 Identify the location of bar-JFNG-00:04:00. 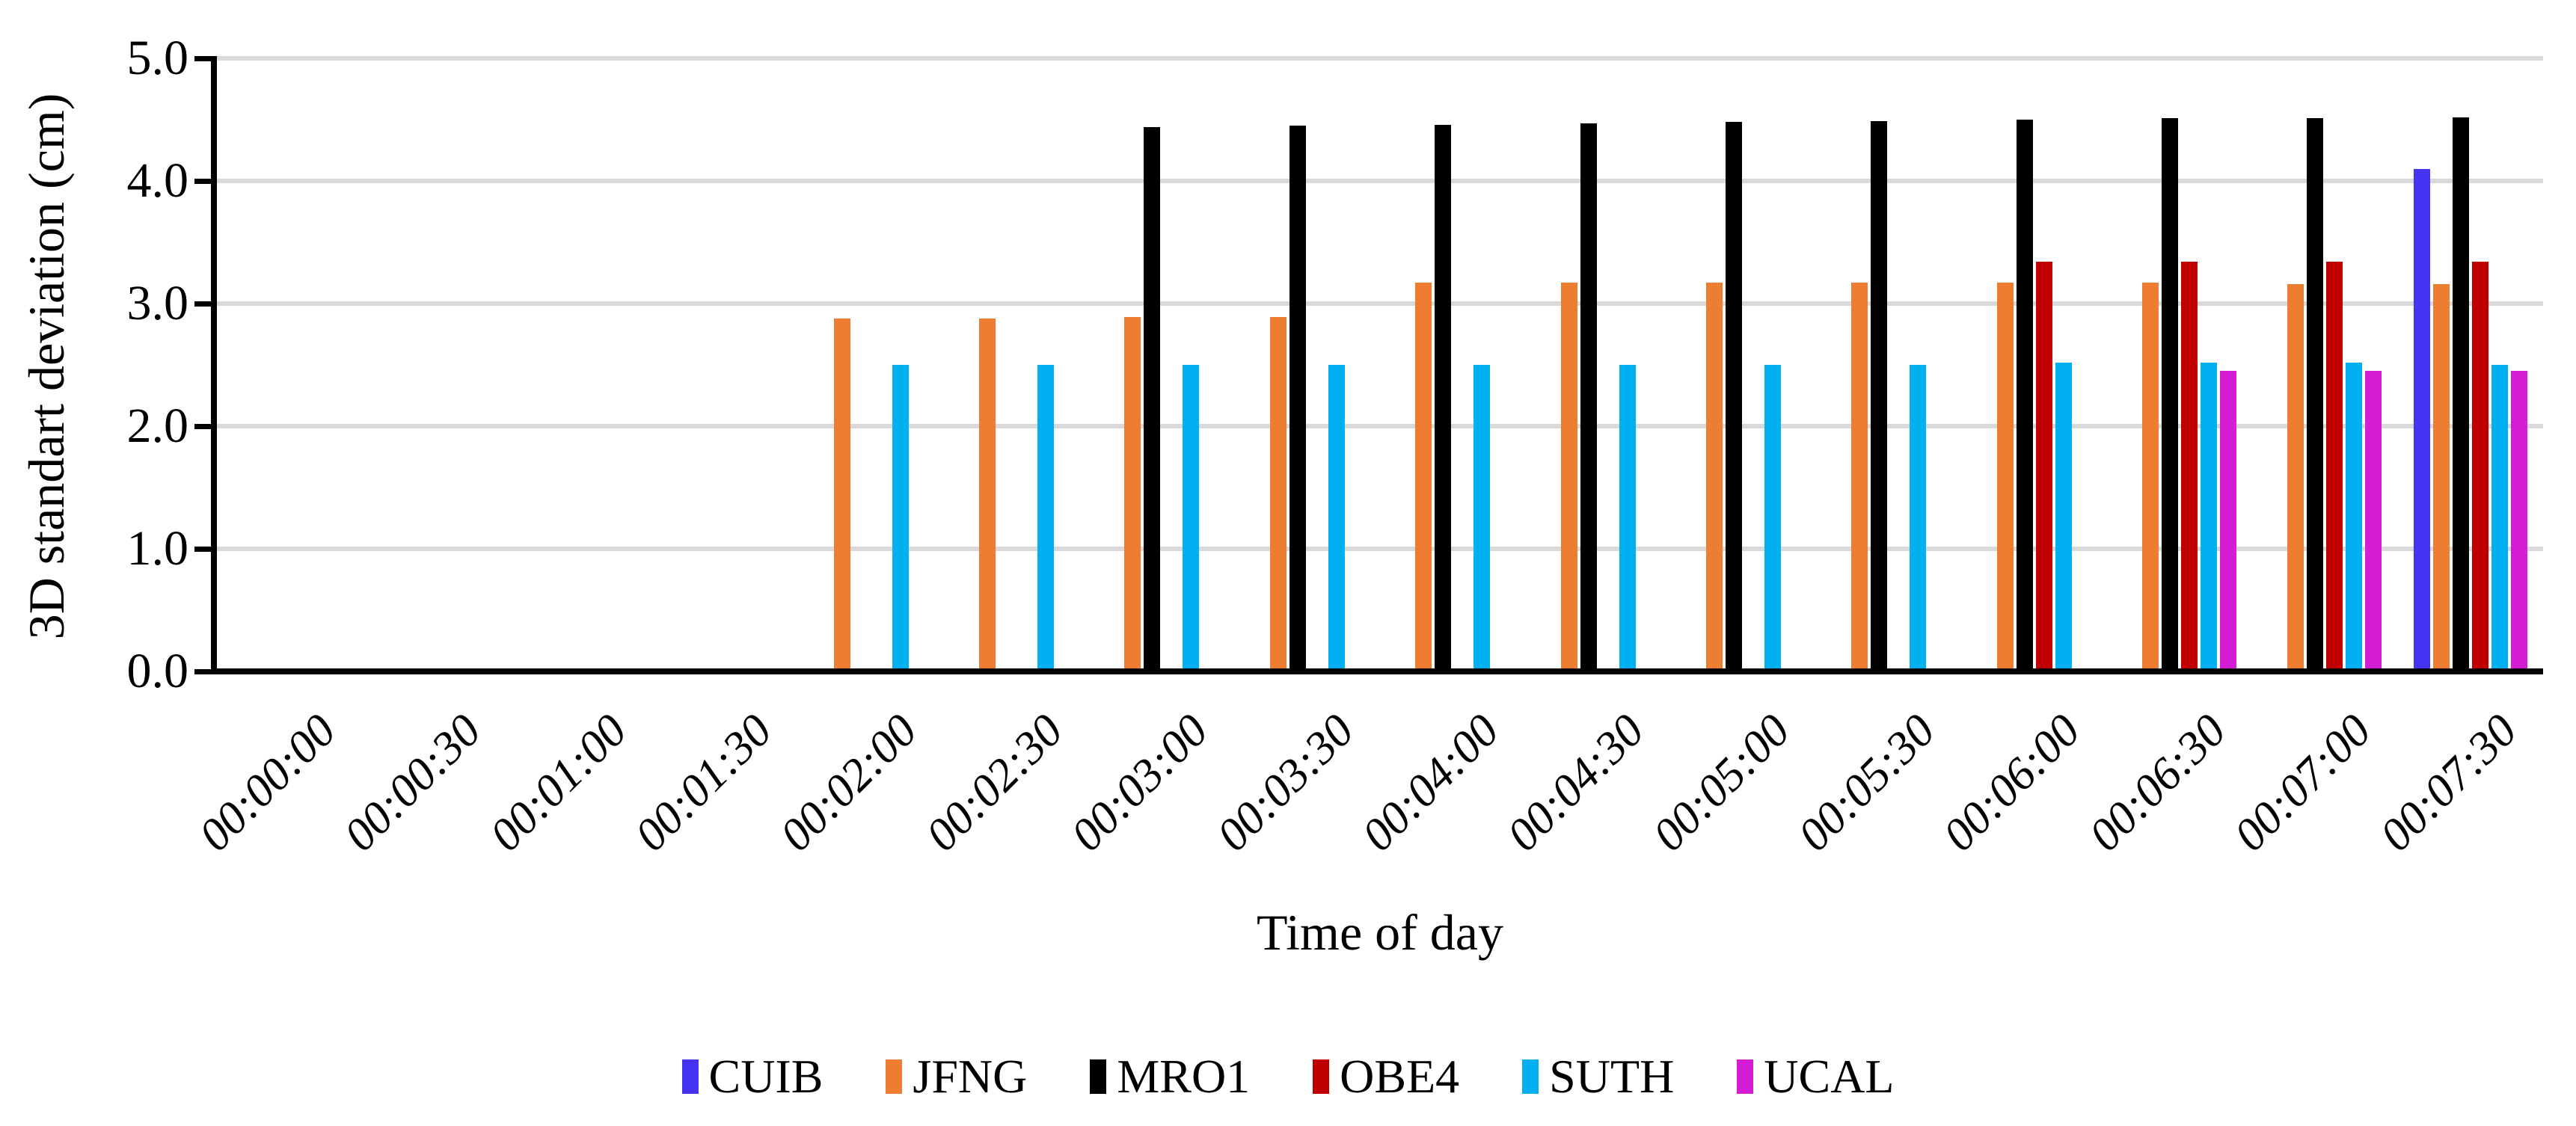
(1423, 477).